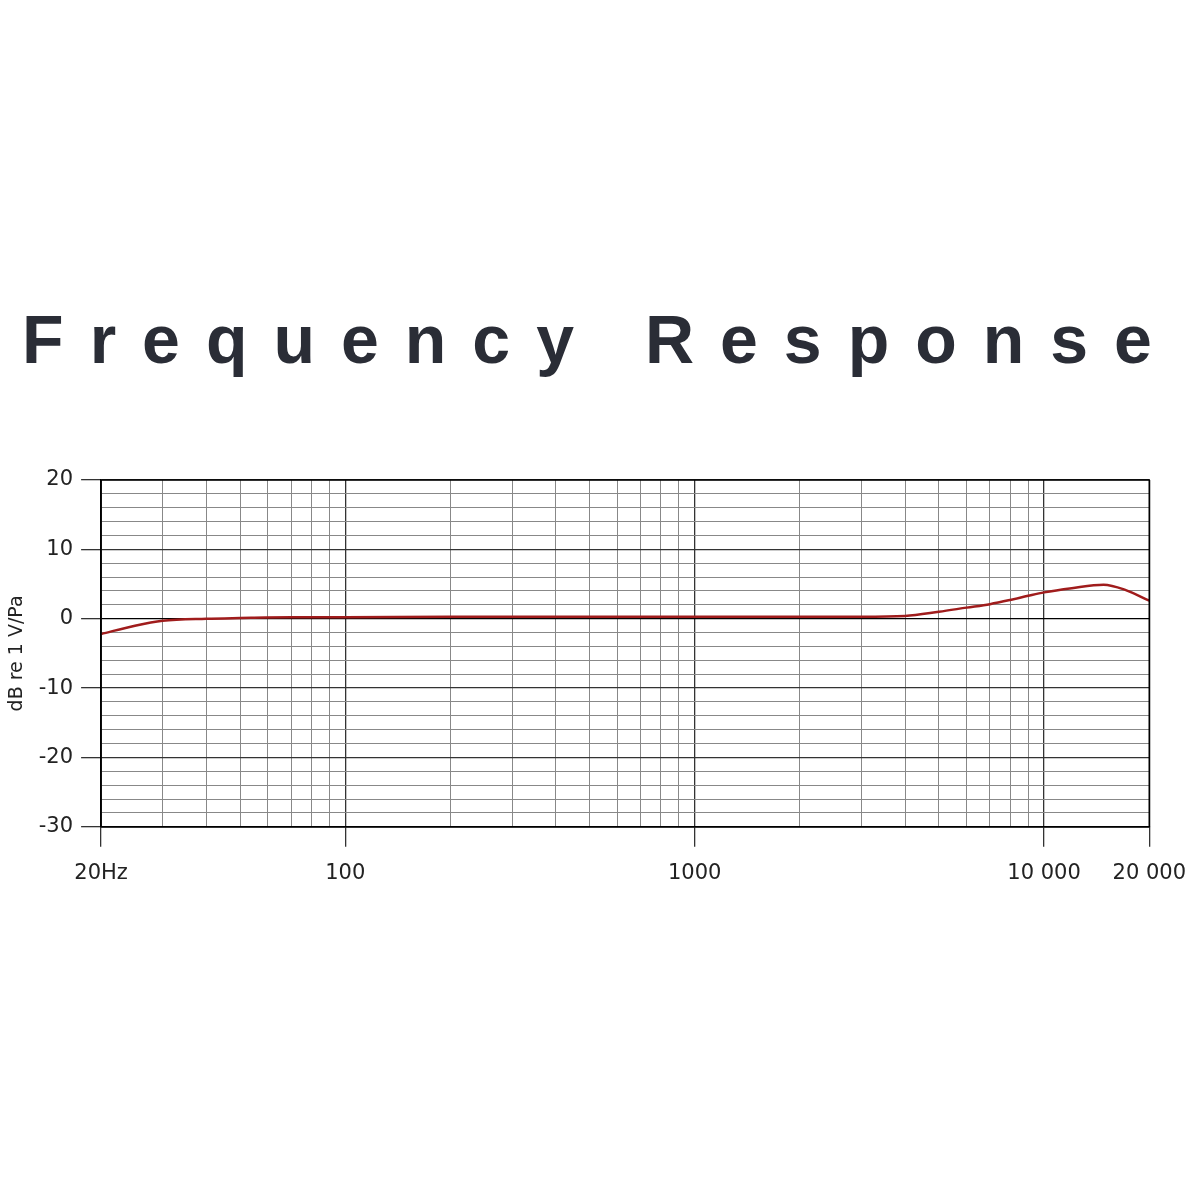 Image resolution: width=1200 pixels, height=1200 pixels. I want to click on x-tick-label: 10 000, so click(1044, 871).